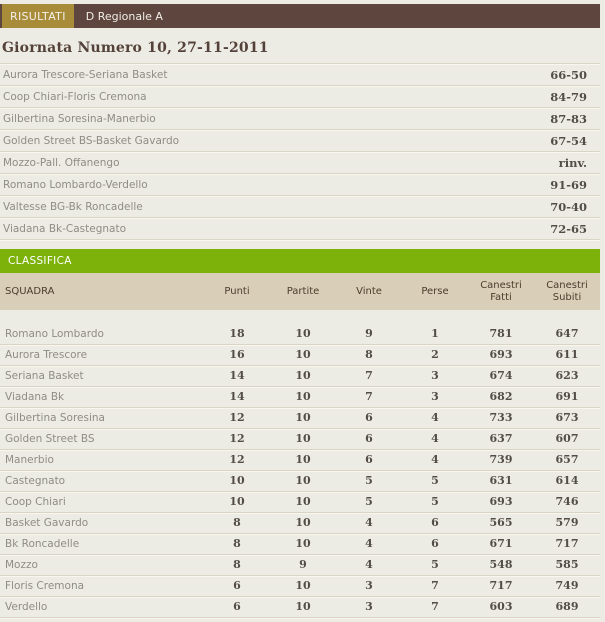 The height and width of the screenshot is (622, 605). Describe the element at coordinates (568, 74) in the screenshot. I see `match-score: 66-50` at that location.